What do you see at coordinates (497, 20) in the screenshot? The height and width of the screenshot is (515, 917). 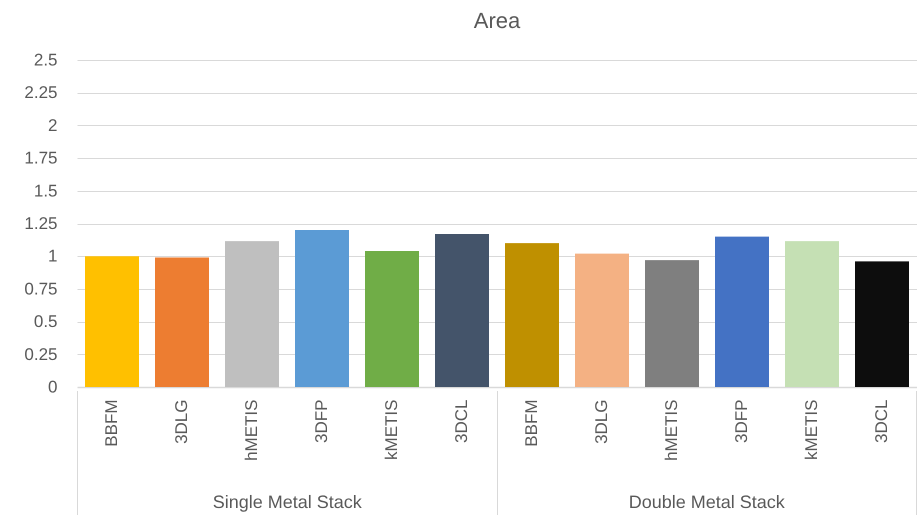 I see `chart-title: Area` at bounding box center [497, 20].